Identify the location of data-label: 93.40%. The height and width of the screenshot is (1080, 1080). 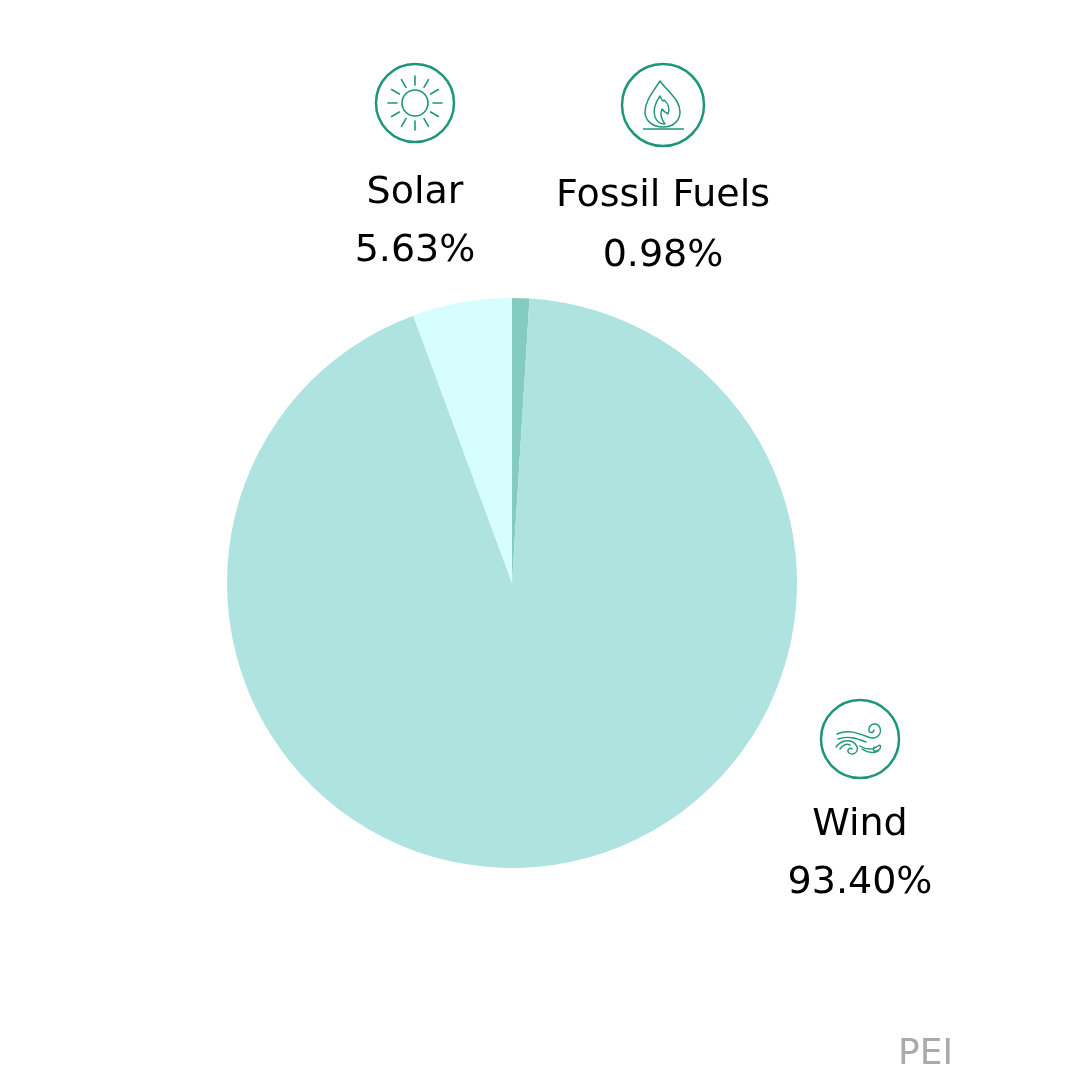
(860, 880).